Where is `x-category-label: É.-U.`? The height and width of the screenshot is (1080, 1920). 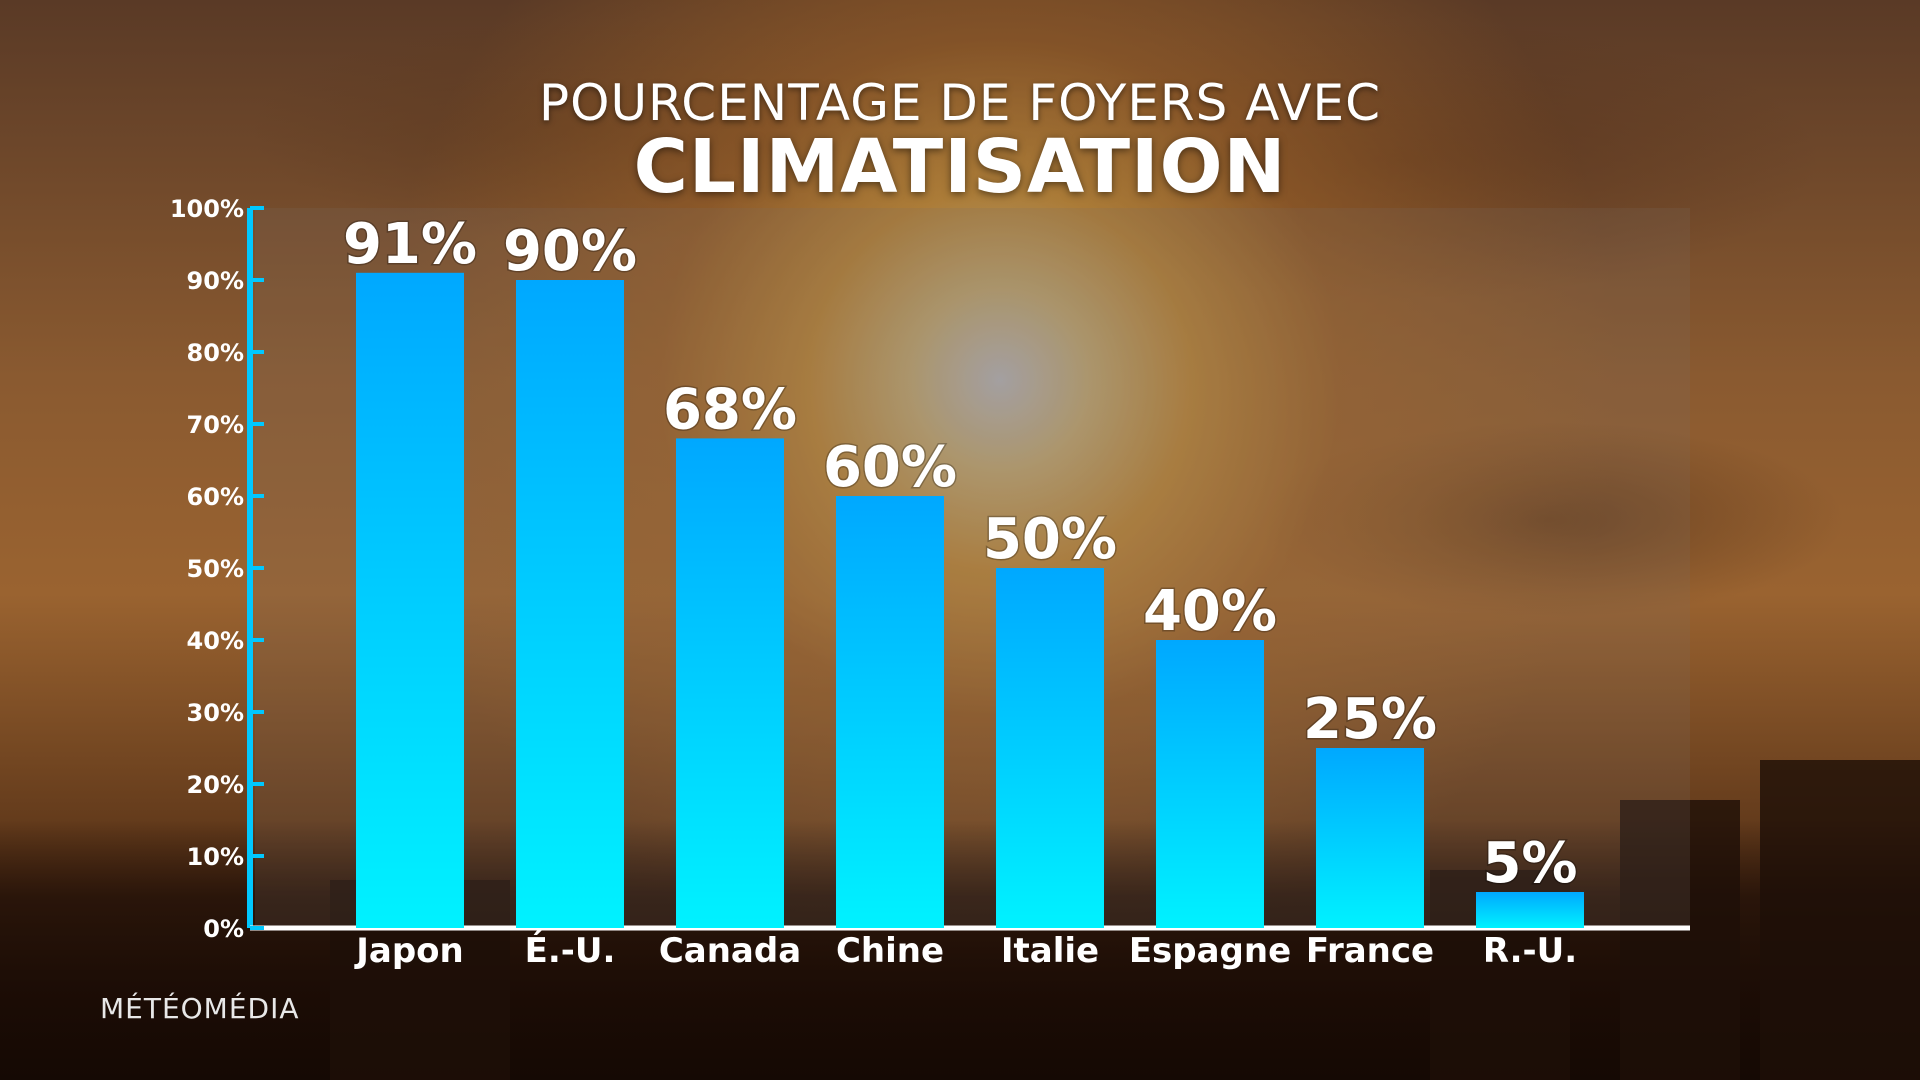 x-category-label: É.-U. is located at coordinates (570, 950).